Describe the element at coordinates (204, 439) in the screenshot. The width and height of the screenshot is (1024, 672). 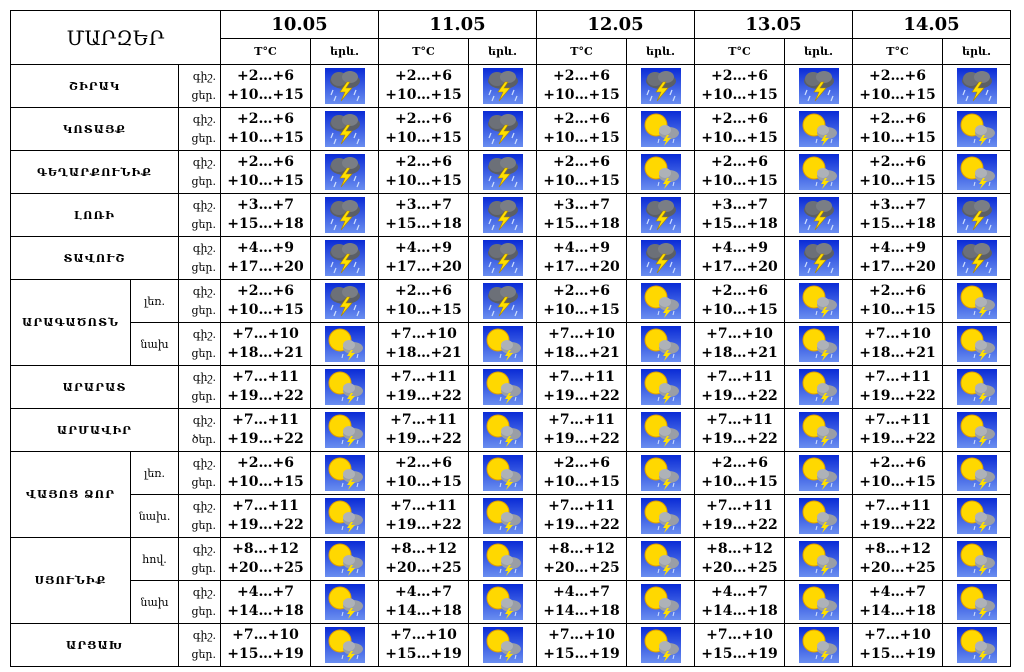
I see `period: ծեր.` at that location.